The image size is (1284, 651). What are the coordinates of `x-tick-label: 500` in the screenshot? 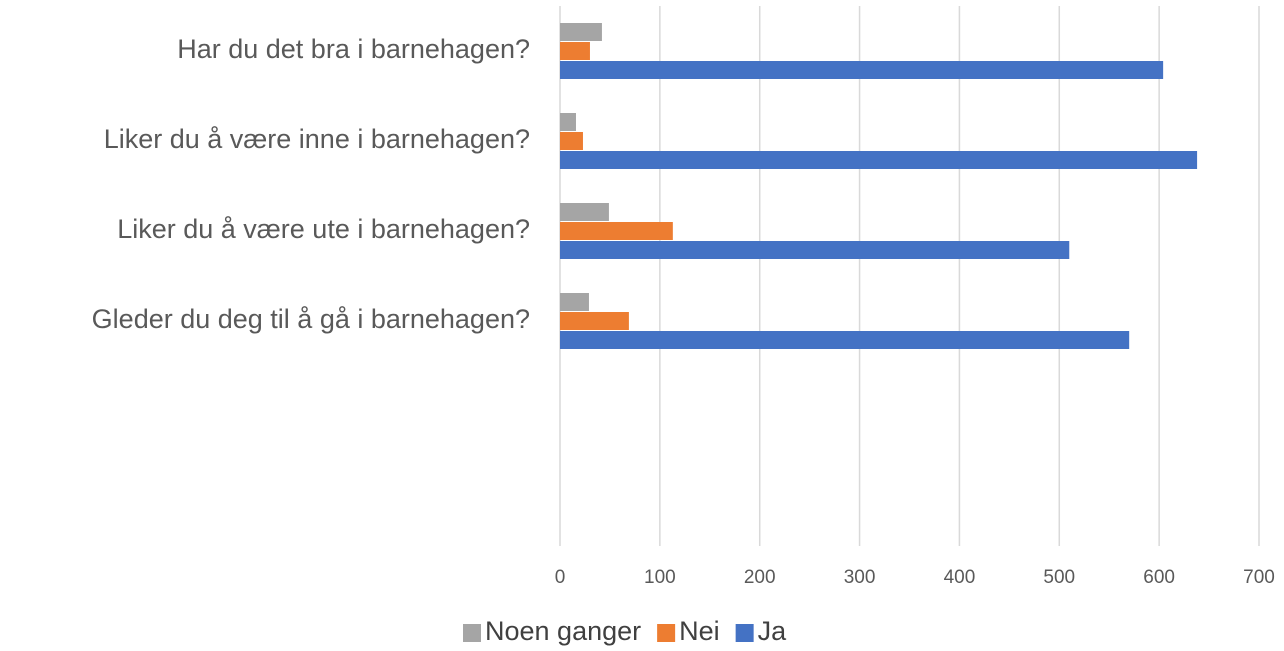 It's located at (1059, 577).